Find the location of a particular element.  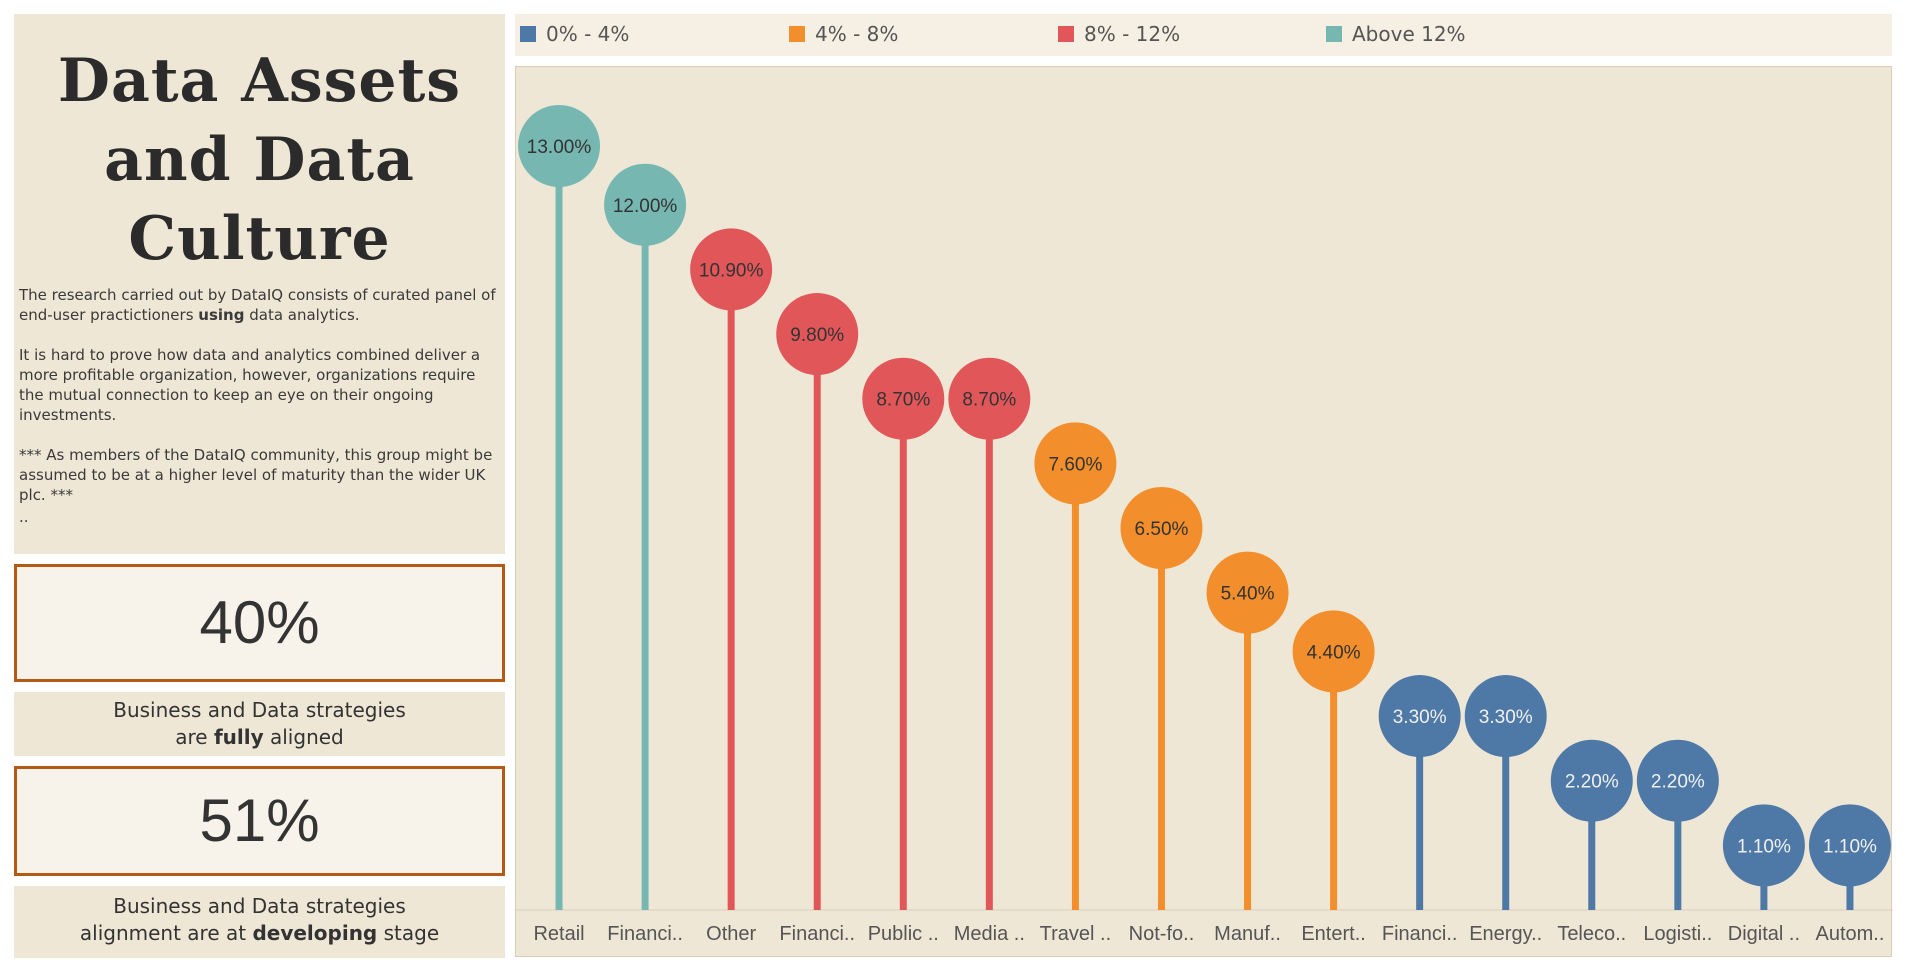

lollipop-6: 7.60% Travel .. is located at coordinates (1075, 683).